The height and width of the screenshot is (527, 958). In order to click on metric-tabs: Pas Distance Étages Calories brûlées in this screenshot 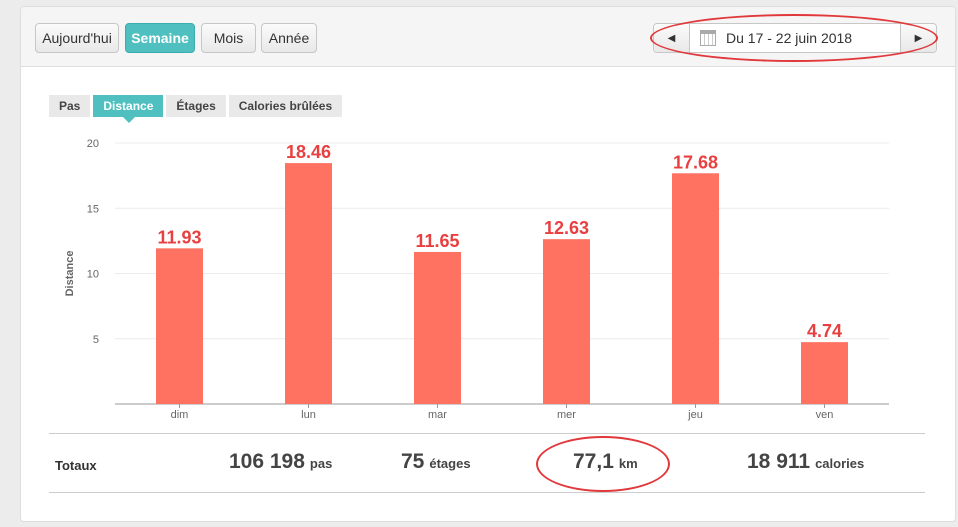, I will do `click(196, 109)`.